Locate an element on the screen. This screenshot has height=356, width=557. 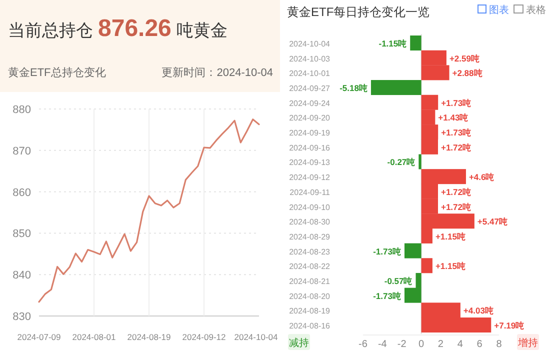
y-tick-label: 2024-09-16 is located at coordinates (310, 147).